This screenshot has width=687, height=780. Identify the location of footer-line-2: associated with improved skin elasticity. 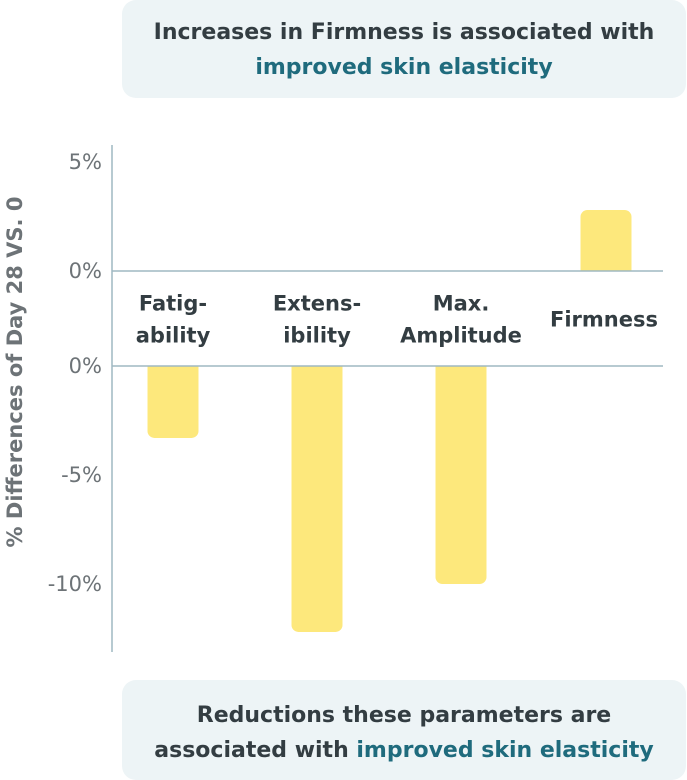
(404, 750).